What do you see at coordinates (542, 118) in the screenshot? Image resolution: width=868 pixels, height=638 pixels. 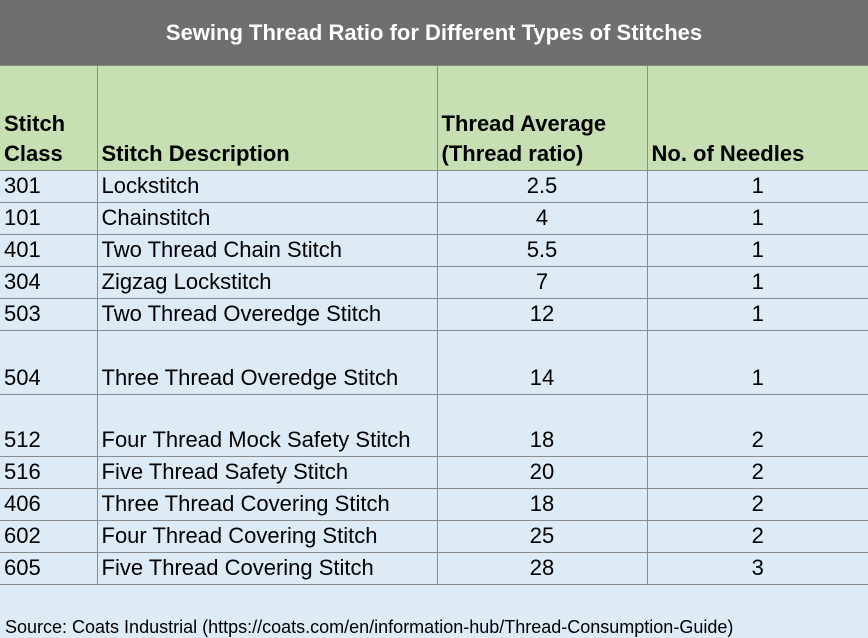 I see `column-header: Thread Average (Thread ratio)` at bounding box center [542, 118].